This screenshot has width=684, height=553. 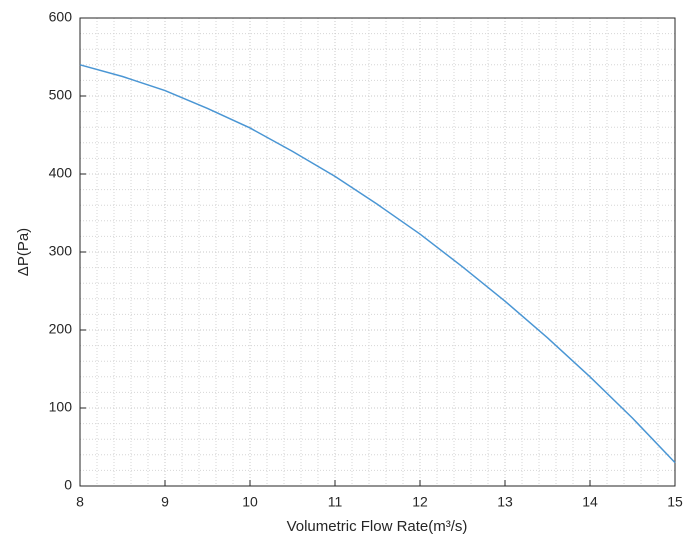 I want to click on x-tick-label: 9, so click(x=165, y=502).